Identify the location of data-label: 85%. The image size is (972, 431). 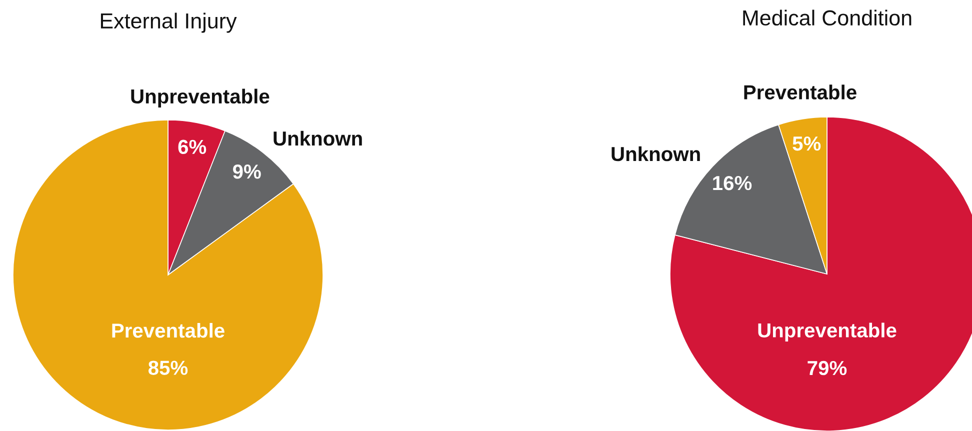
(168, 367).